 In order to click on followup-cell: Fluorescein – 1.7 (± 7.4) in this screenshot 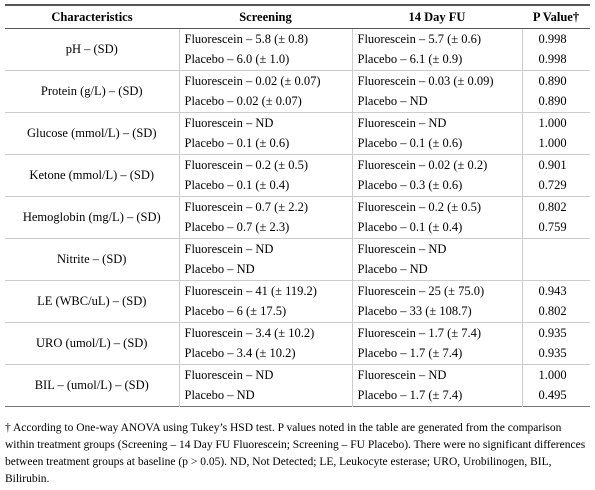, I will do `click(437, 333)`.